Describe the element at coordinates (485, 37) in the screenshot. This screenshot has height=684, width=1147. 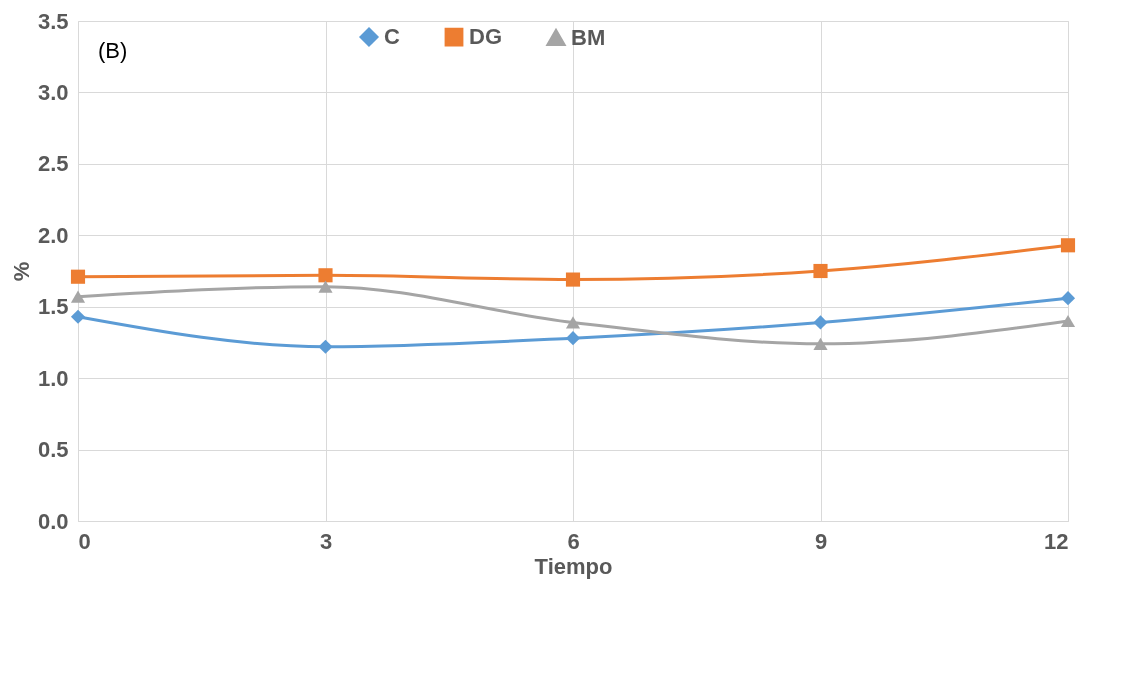
I see `legend-label: DG` at that location.